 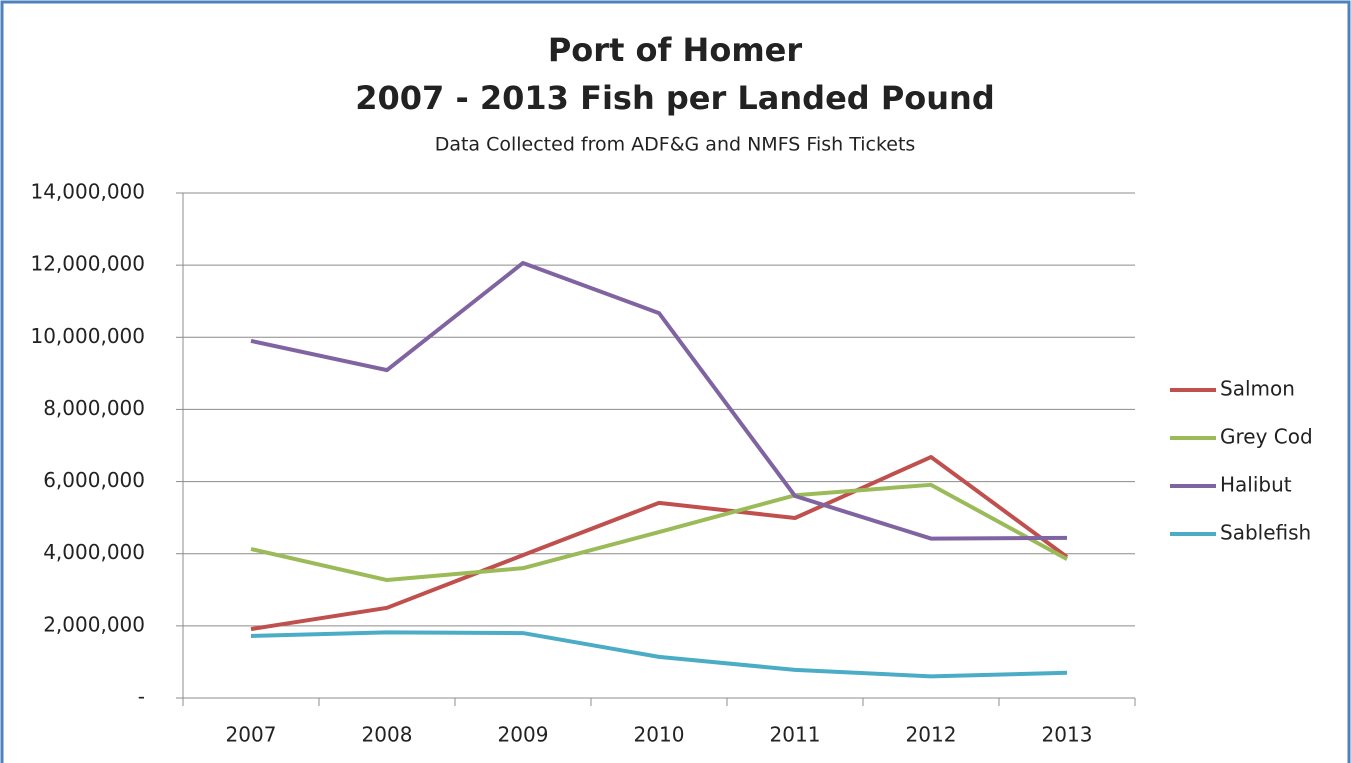 What do you see at coordinates (1257, 389) in the screenshot?
I see `legend-label: Salmon` at bounding box center [1257, 389].